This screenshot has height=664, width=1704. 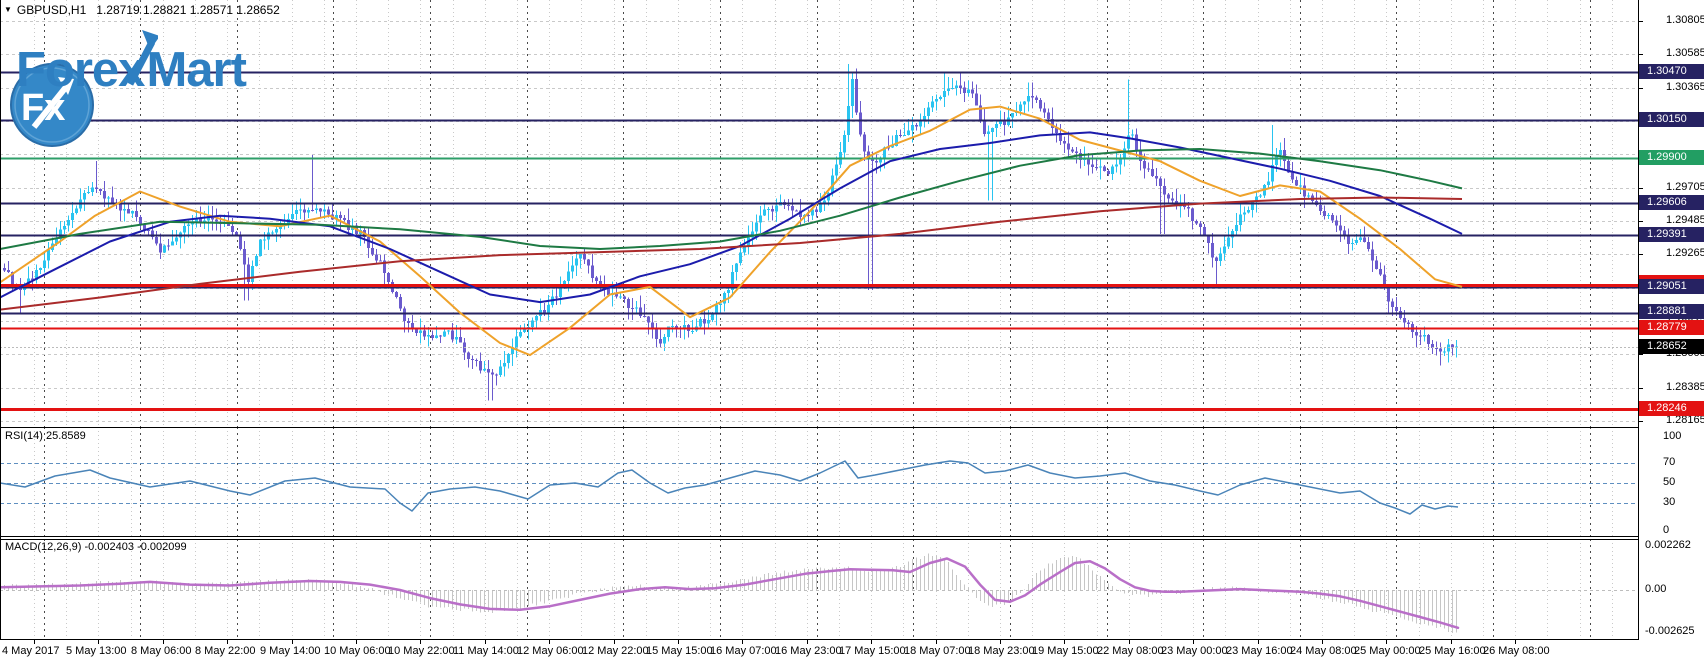 I want to click on rsi-indicator-label: RSI(14) 25.8589, so click(x=45, y=436).